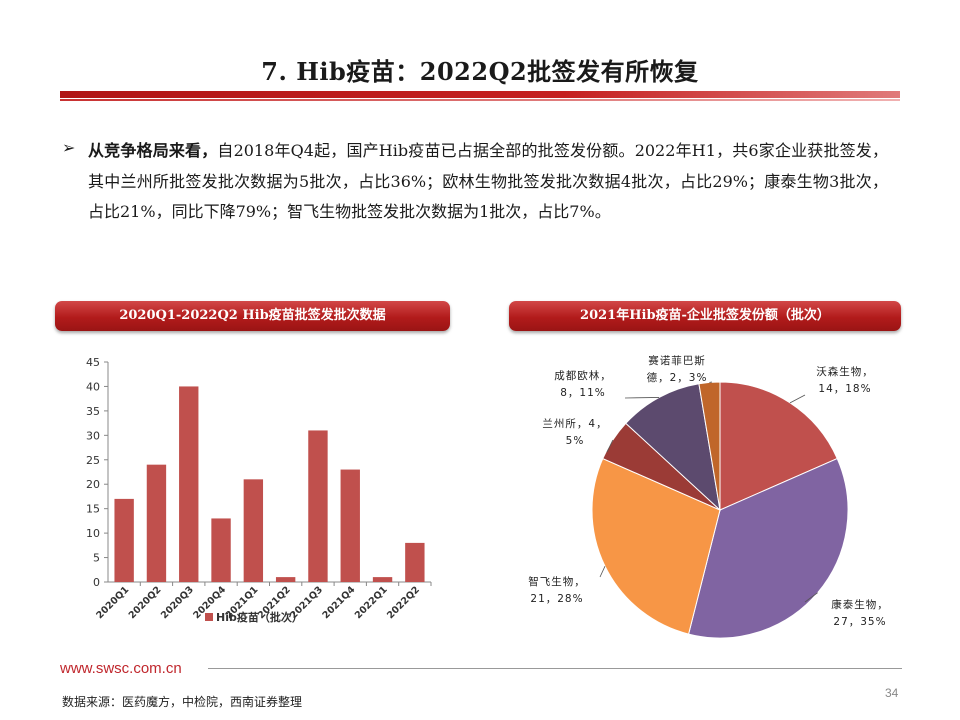  Describe the element at coordinates (555, 668) in the screenshot. I see `footer-divider` at that location.